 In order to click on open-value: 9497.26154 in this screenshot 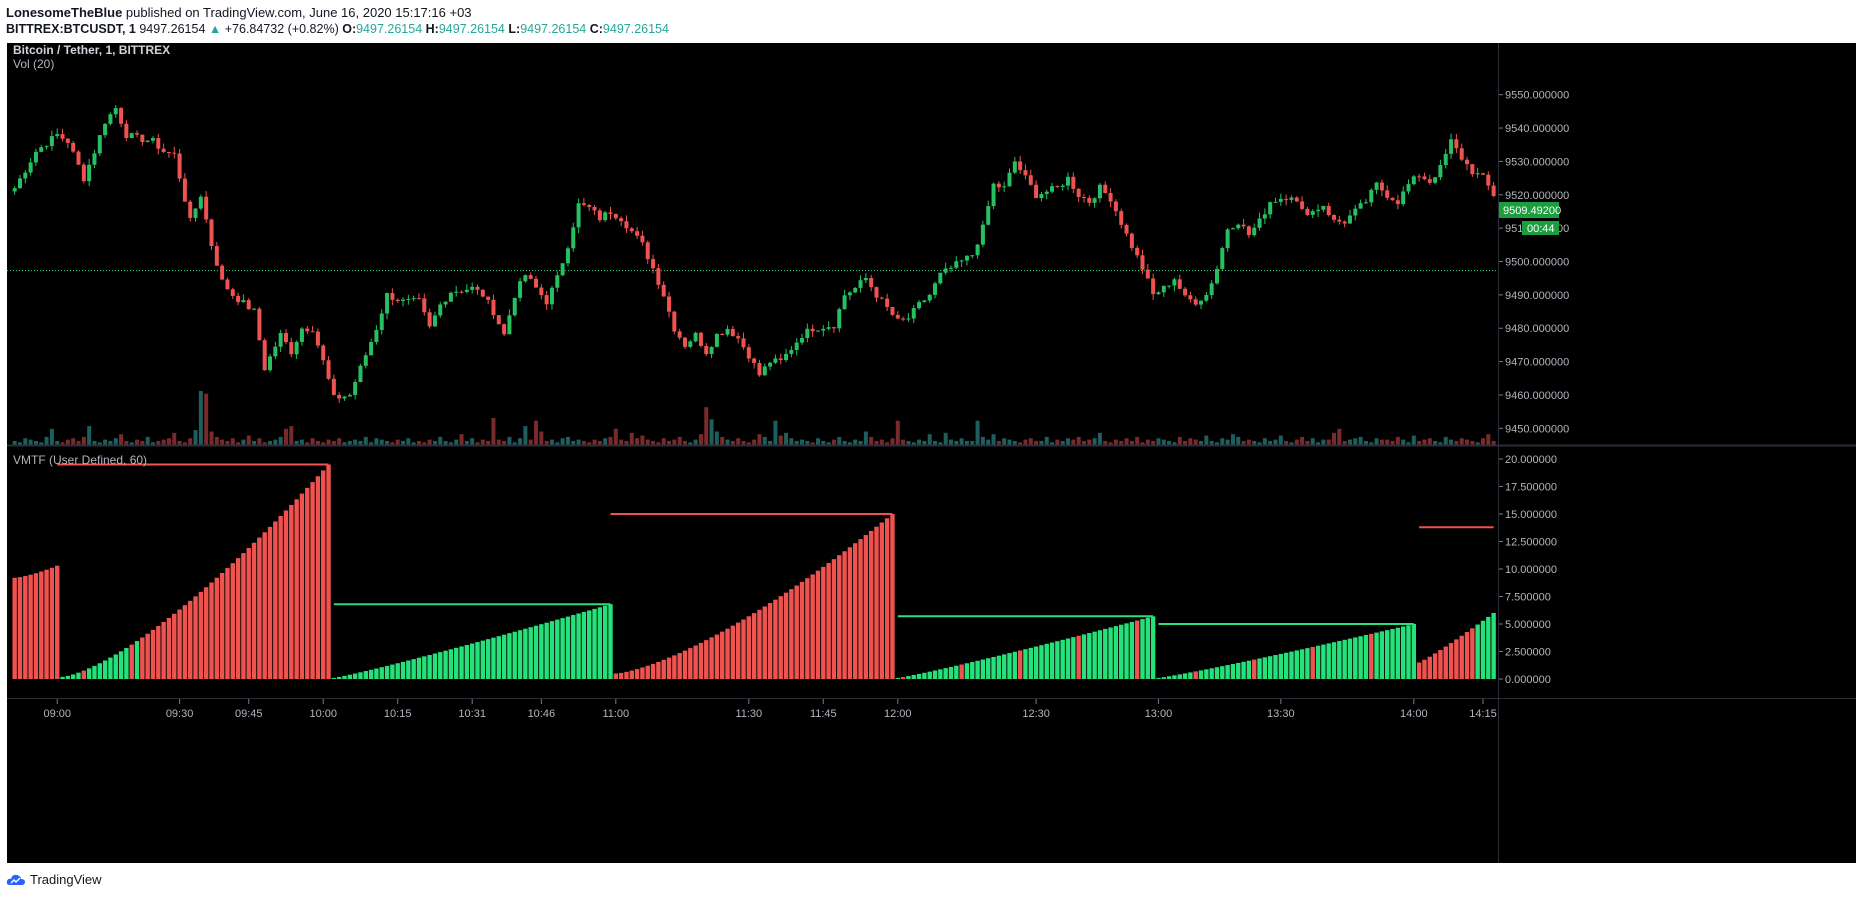, I will do `click(389, 29)`.